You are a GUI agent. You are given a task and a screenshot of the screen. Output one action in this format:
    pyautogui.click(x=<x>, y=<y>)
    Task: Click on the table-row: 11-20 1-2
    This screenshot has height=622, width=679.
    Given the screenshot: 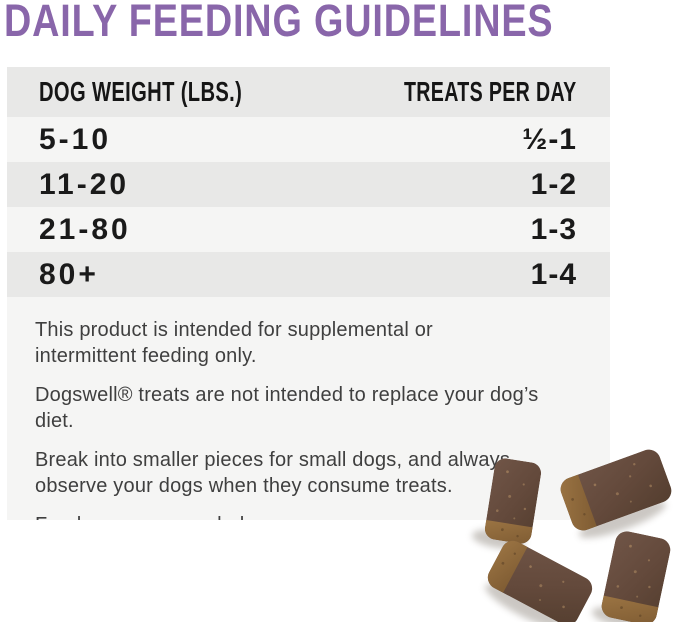 What is the action you would take?
    pyautogui.click(x=308, y=184)
    